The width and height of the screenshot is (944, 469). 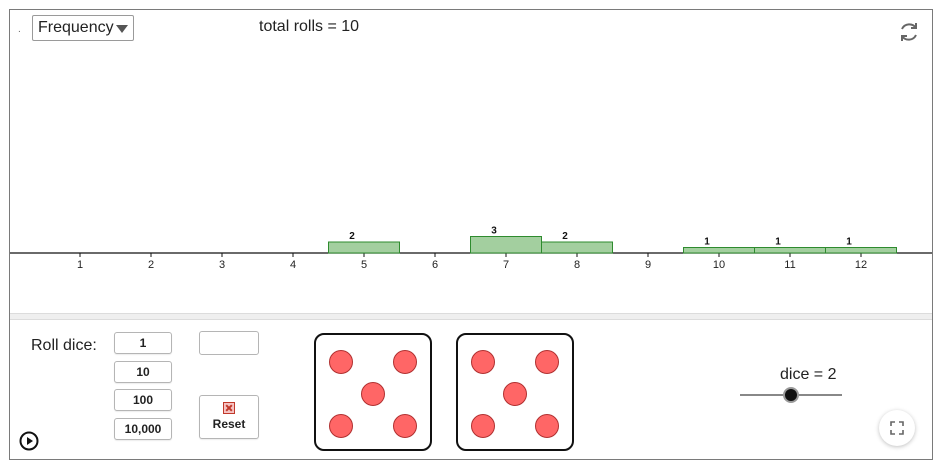 I want to click on roll-100-button: 100, so click(x=143, y=400).